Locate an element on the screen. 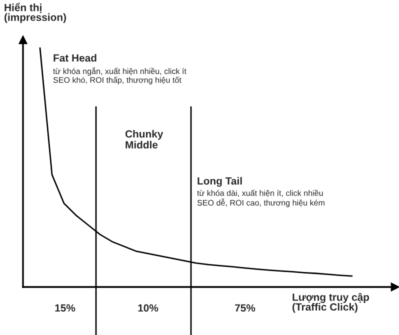 The height and width of the screenshot is (335, 399). annotation: Chunky Middle is located at coordinates (144, 139).